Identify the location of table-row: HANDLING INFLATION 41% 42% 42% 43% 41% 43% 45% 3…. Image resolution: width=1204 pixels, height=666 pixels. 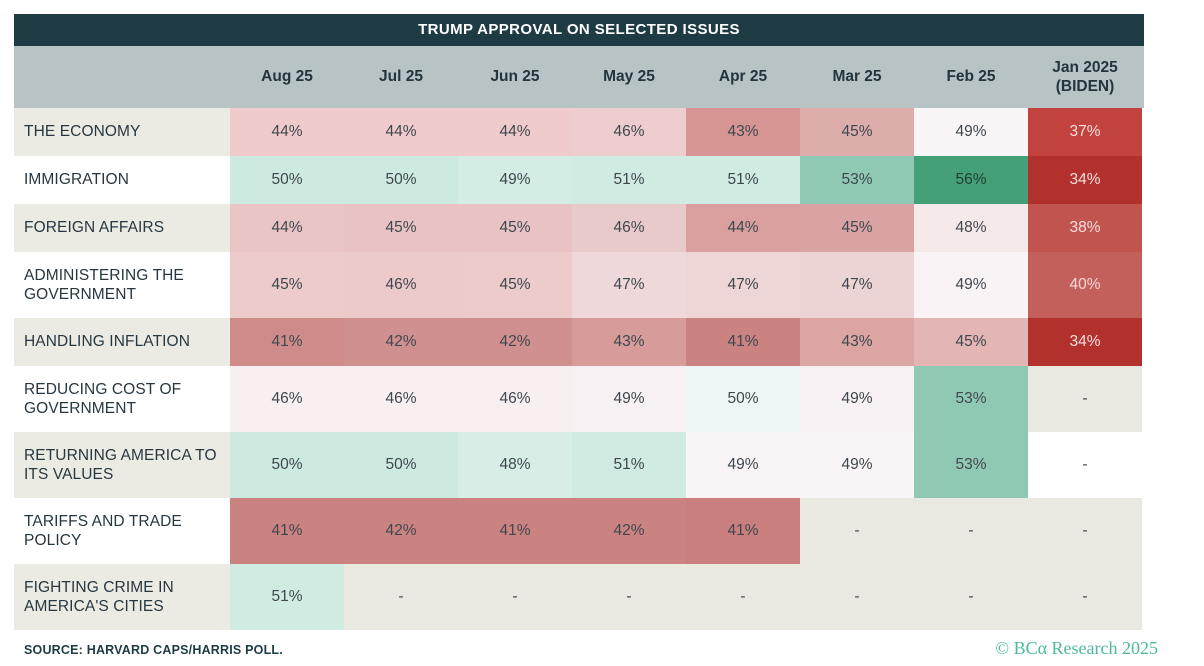
(579, 342).